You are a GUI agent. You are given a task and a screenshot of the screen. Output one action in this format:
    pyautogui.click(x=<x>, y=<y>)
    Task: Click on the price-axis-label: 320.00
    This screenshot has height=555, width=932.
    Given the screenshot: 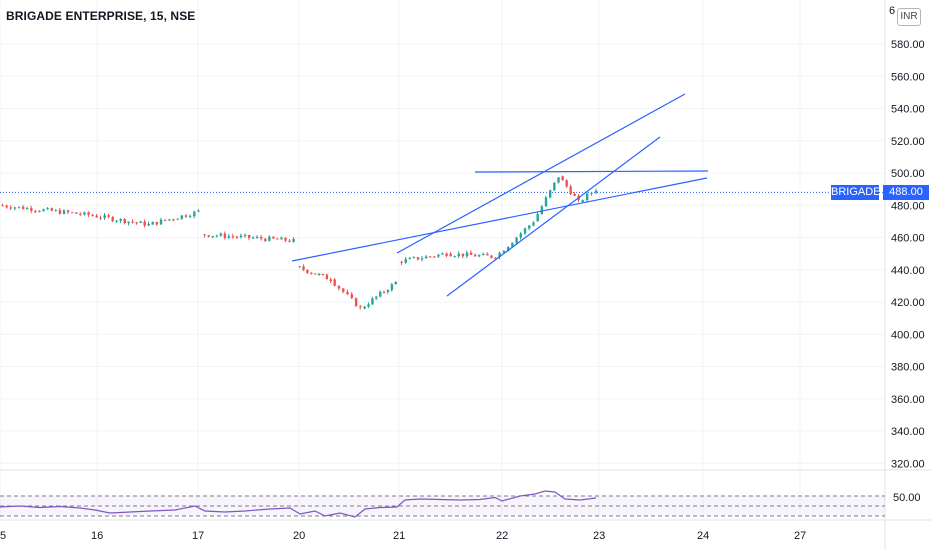 What is the action you would take?
    pyautogui.click(x=908, y=464)
    